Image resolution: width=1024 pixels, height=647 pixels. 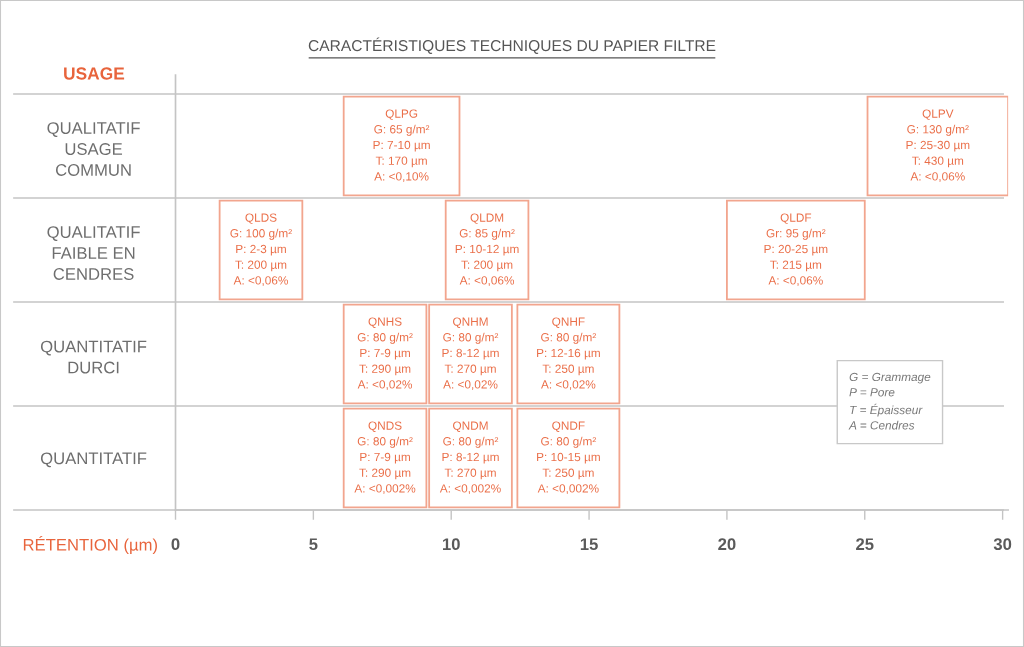 I want to click on annotation: QNHM G: 80 g/m² P: 8-12 µm T: 270 µm A: <0,02%, so click(x=470, y=353).